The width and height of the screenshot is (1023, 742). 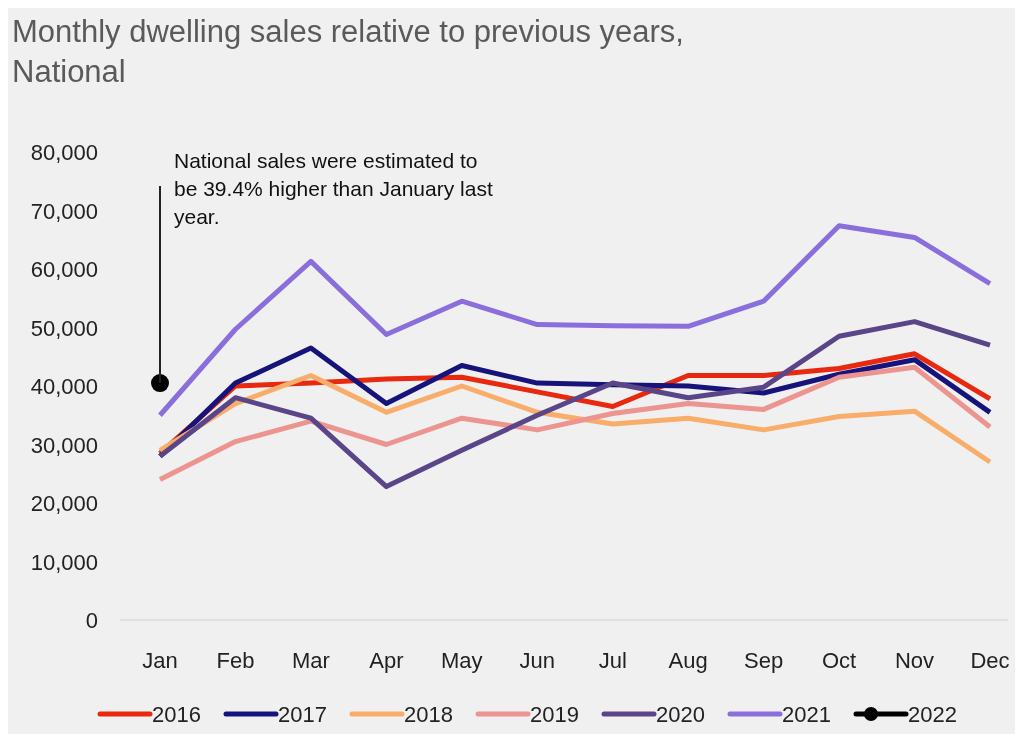 What do you see at coordinates (990, 660) in the screenshot?
I see `x-tick-label: Dec` at bounding box center [990, 660].